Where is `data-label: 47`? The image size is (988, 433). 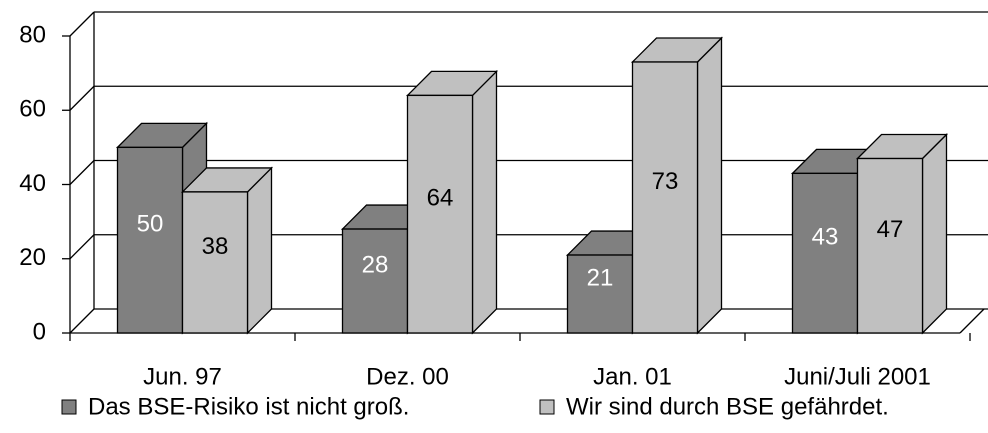
data-label: 47 is located at coordinates (890, 229).